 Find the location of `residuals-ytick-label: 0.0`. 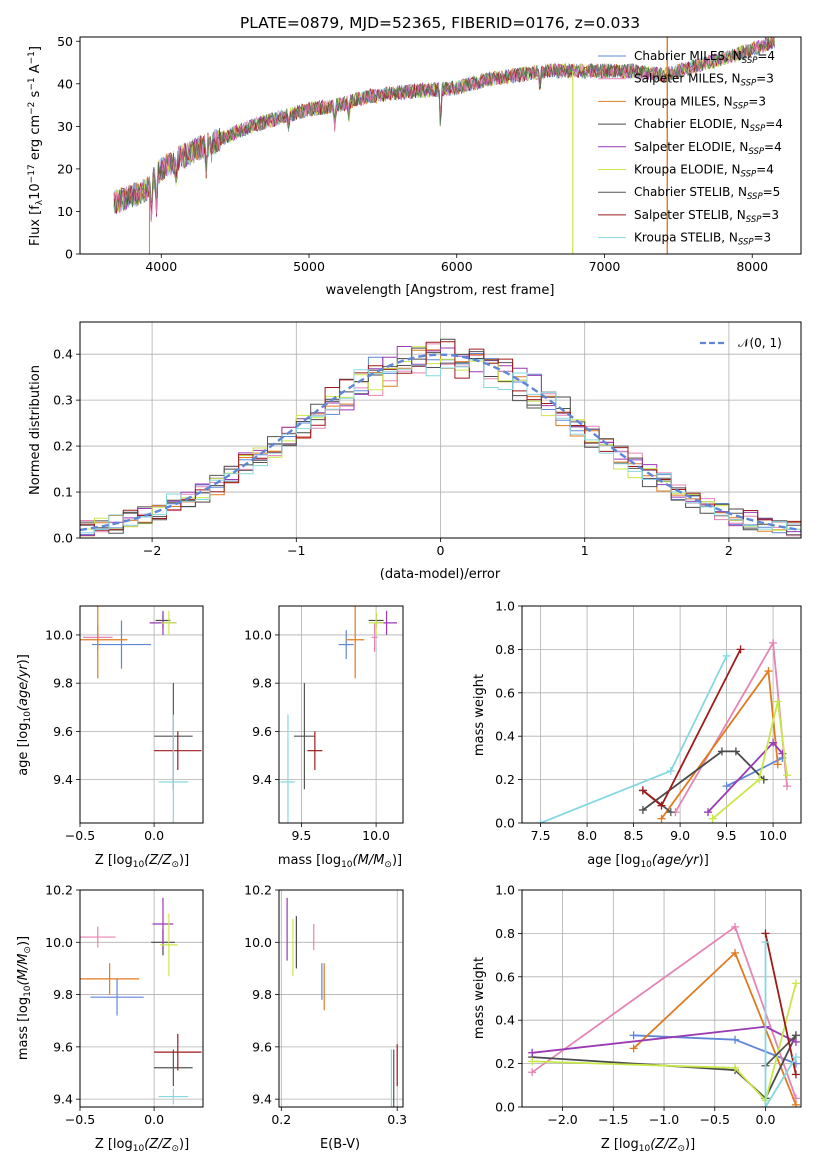

residuals-ytick-label: 0.0 is located at coordinates (63, 538).